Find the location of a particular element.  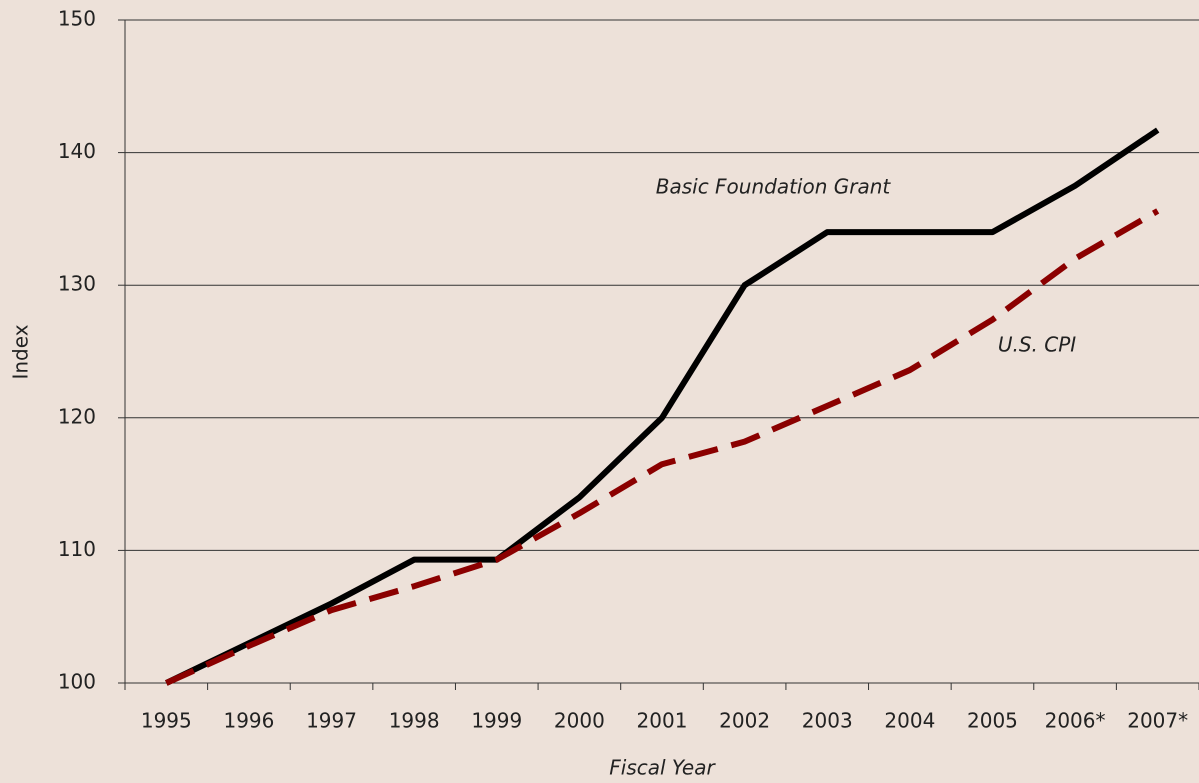

y-tick-label: 140 is located at coordinates (77, 151).